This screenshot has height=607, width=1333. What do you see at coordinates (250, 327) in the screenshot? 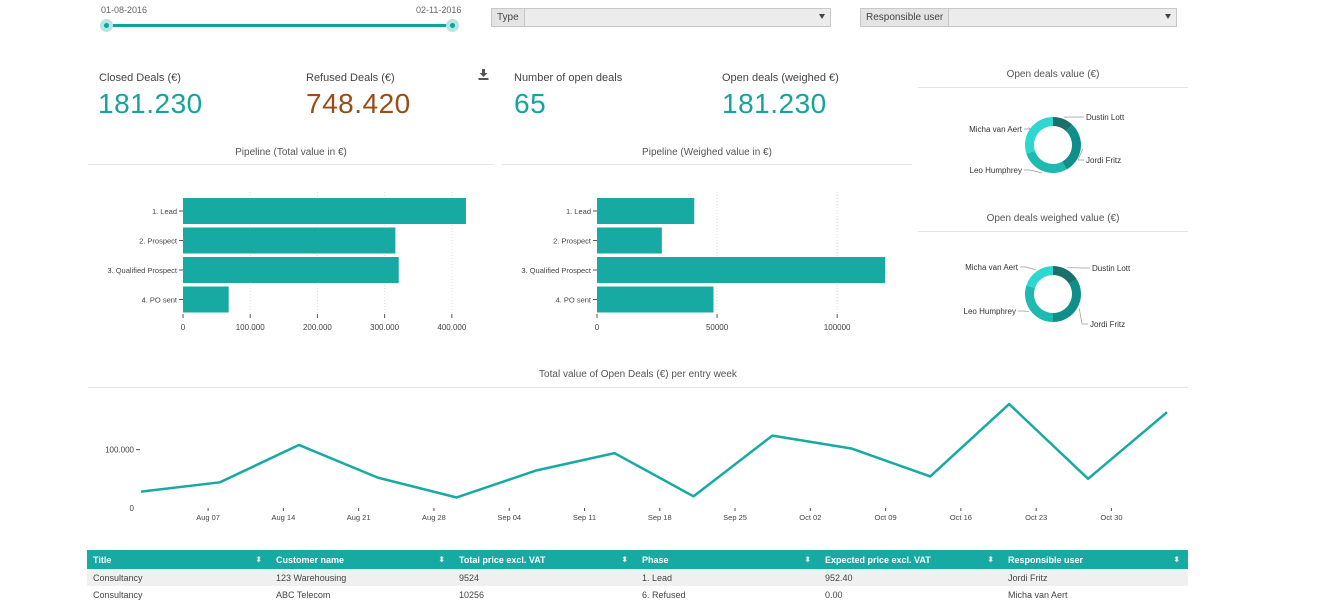
I see `x-tick-label: 100.000` at bounding box center [250, 327].